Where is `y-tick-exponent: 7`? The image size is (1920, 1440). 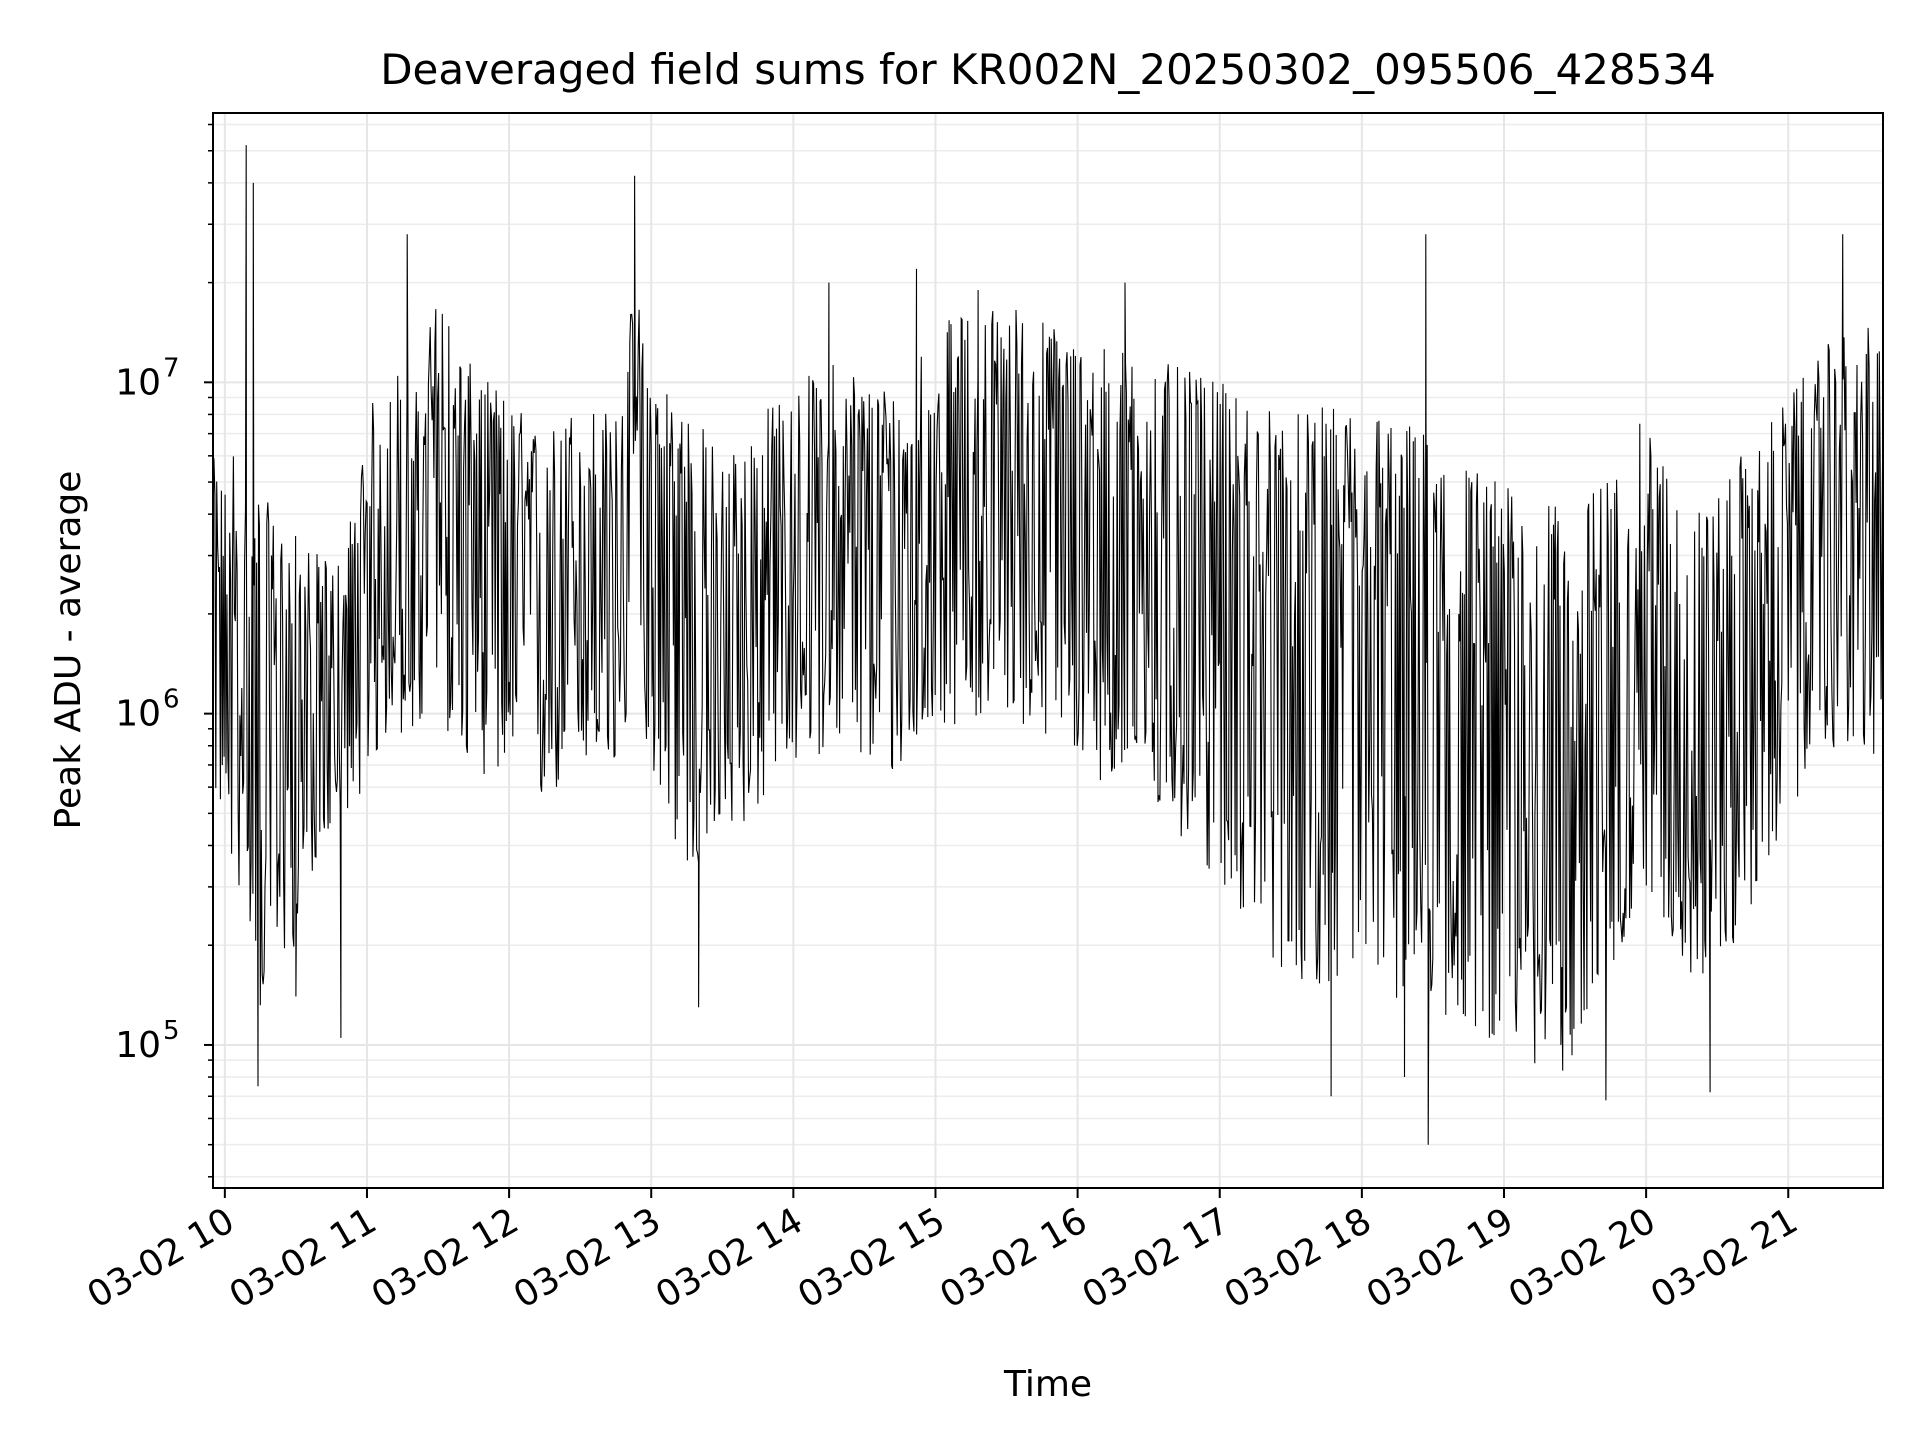
y-tick-exponent: 7 is located at coordinates (171, 368).